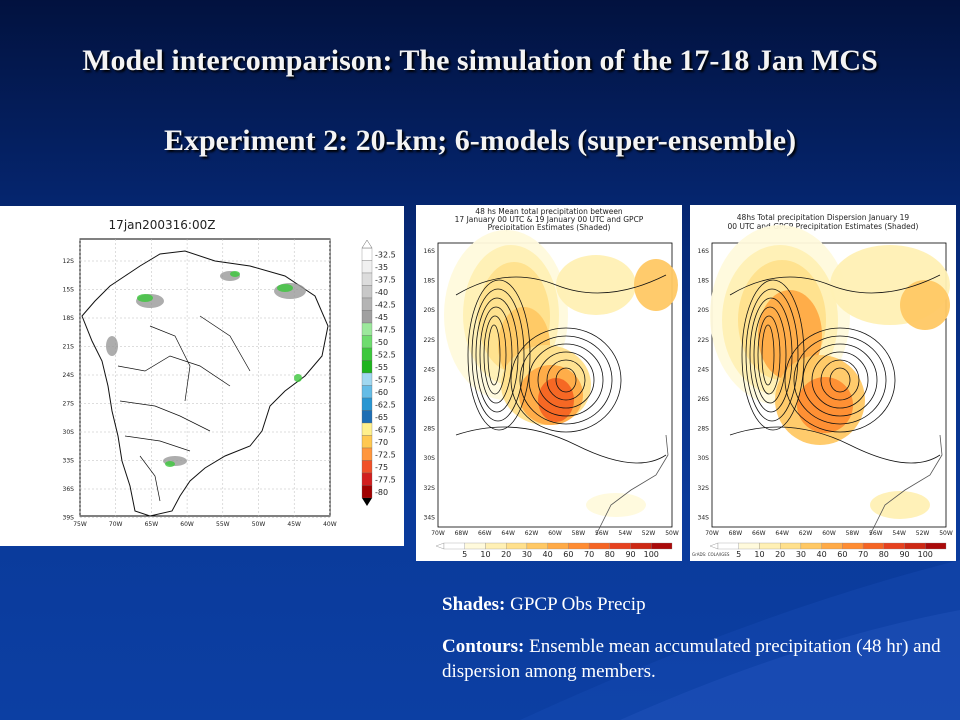 The height and width of the screenshot is (720, 960). Describe the element at coordinates (568, 554) in the screenshot. I see `precip-colorbar-label: 60` at that location.